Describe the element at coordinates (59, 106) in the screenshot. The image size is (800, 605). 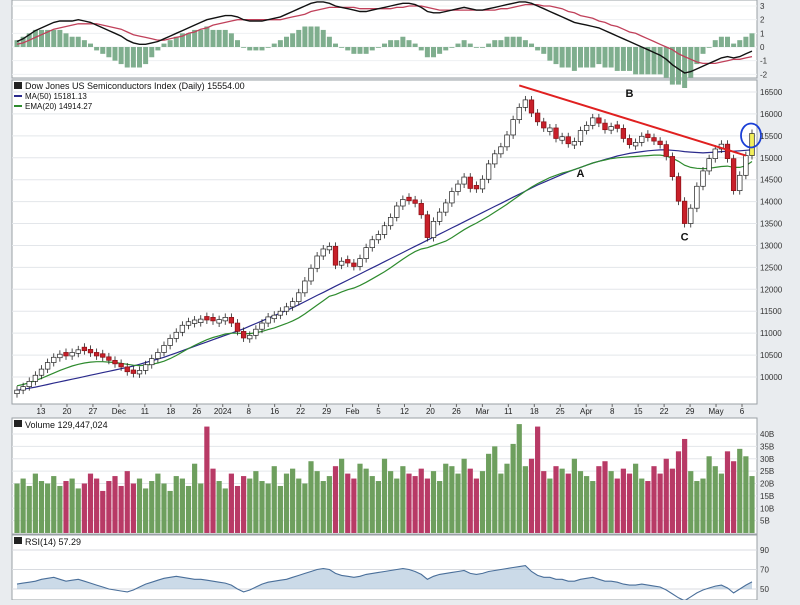
I see `ema20-legend: EMA(20) 14914.27` at that location.